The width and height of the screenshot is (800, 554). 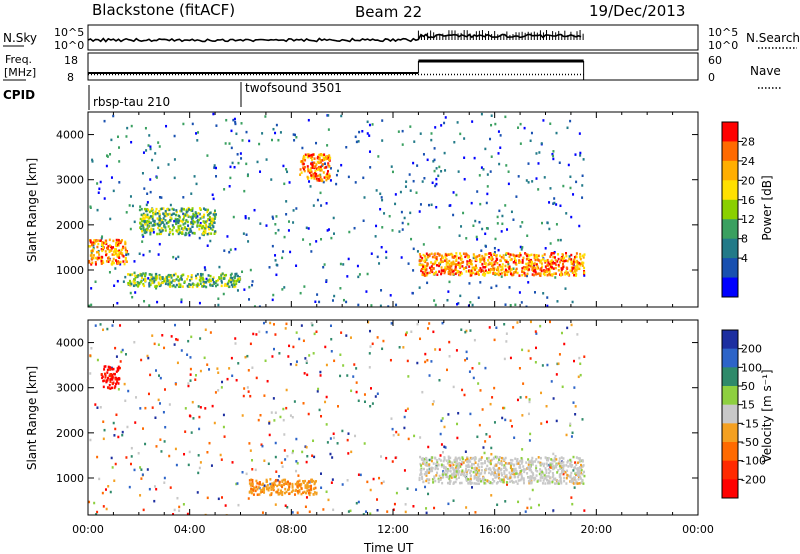 What do you see at coordinates (730, 414) in the screenshot?
I see `colorbar-swatch` at bounding box center [730, 414].